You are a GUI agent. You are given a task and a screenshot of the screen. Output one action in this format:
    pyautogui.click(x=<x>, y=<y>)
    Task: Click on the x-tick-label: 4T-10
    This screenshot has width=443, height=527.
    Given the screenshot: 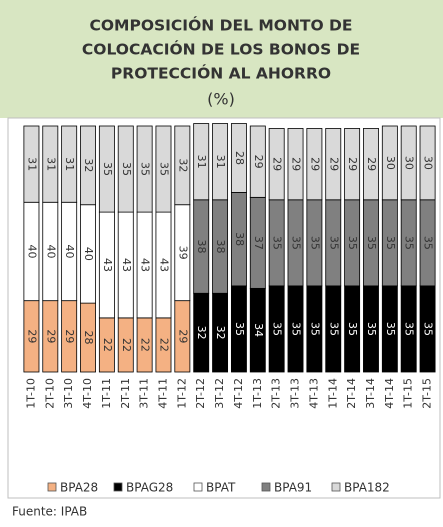 What is the action you would take?
    pyautogui.click(x=87, y=393)
    